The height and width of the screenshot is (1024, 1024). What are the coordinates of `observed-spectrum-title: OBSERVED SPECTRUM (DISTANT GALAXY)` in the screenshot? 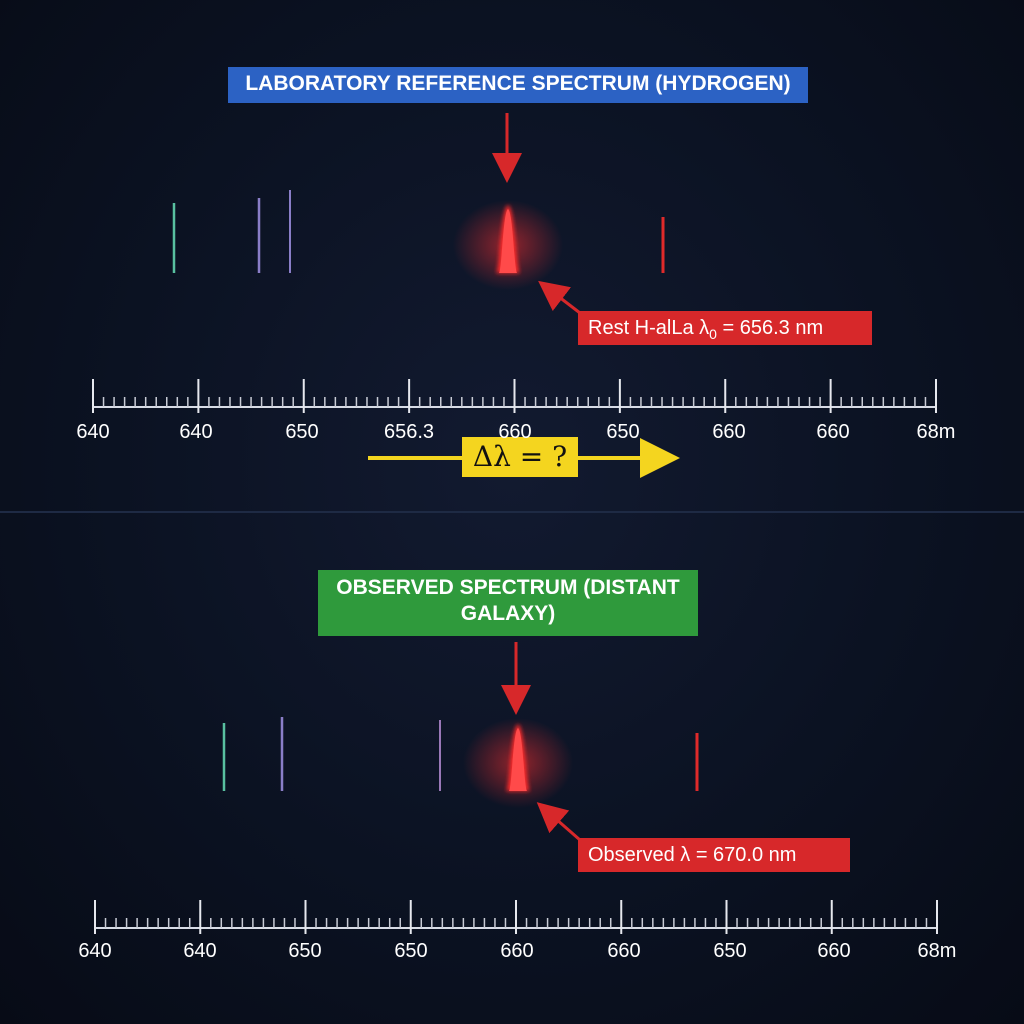 It's located at (508, 603).